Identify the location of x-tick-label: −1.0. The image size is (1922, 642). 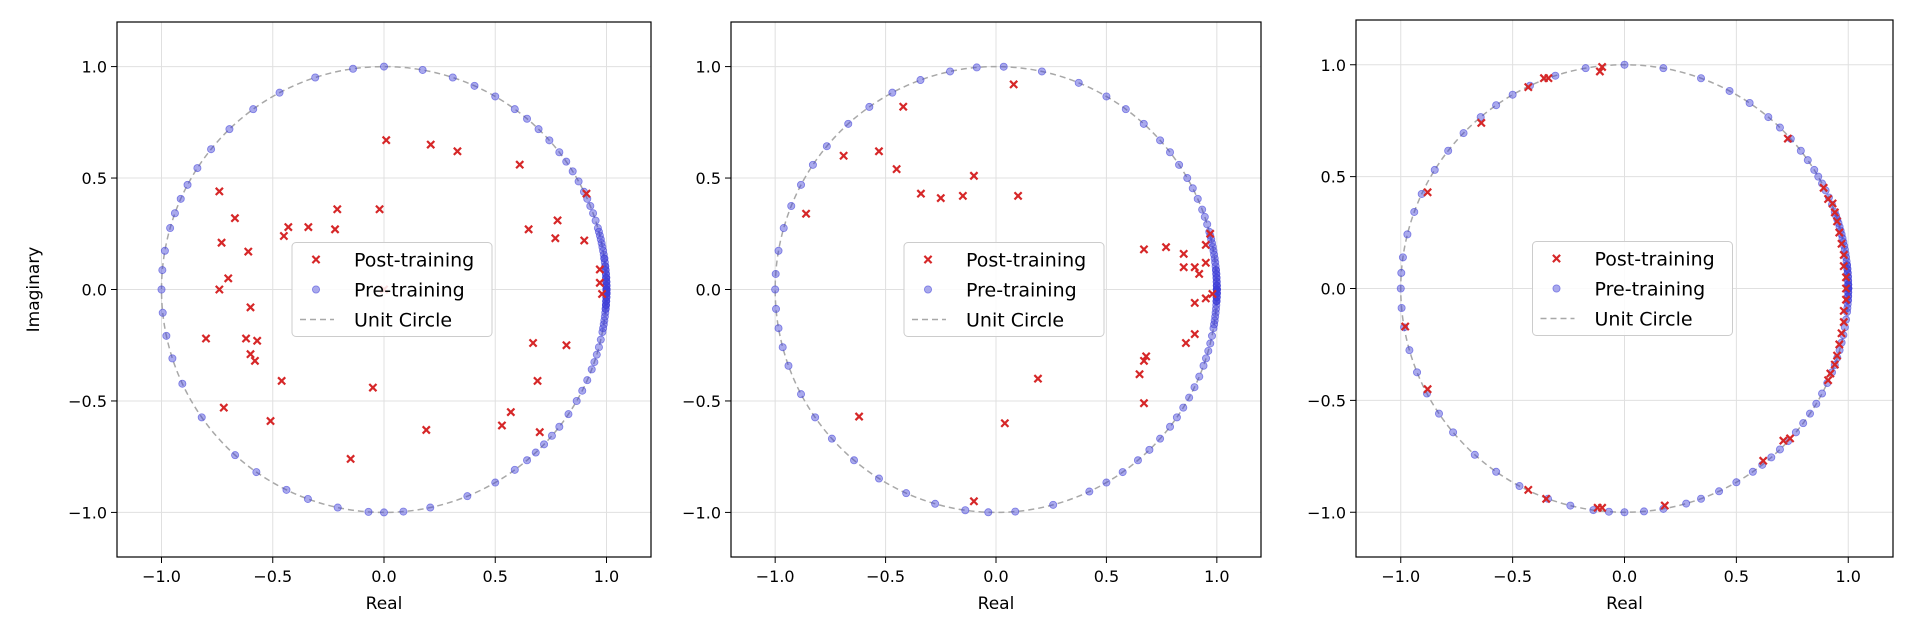
(775, 576).